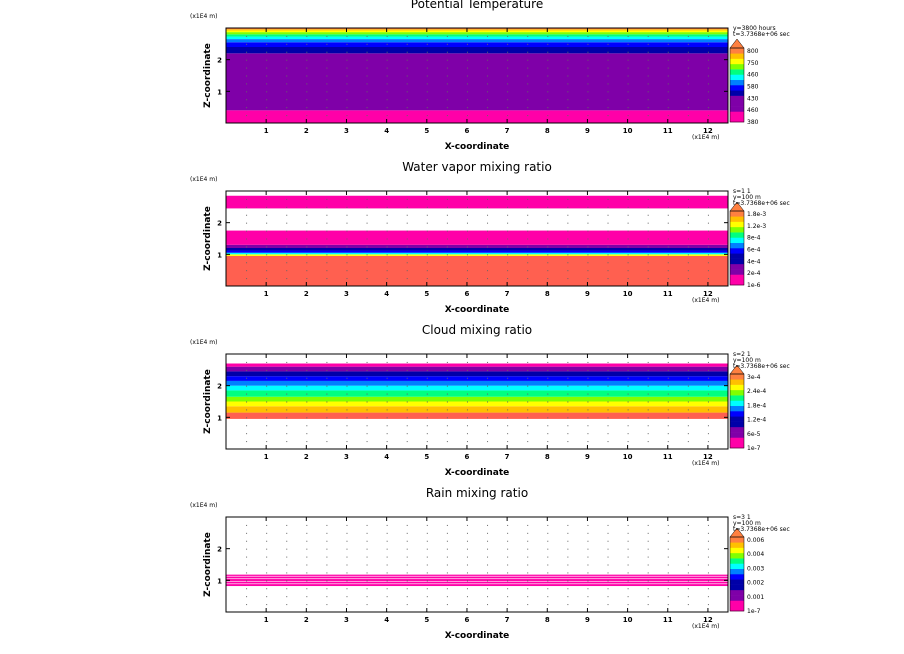 Image resolution: width=904 pixels, height=654 pixels. Describe the element at coordinates (547, 131) in the screenshot. I see `x-tick-label: 8` at that location.